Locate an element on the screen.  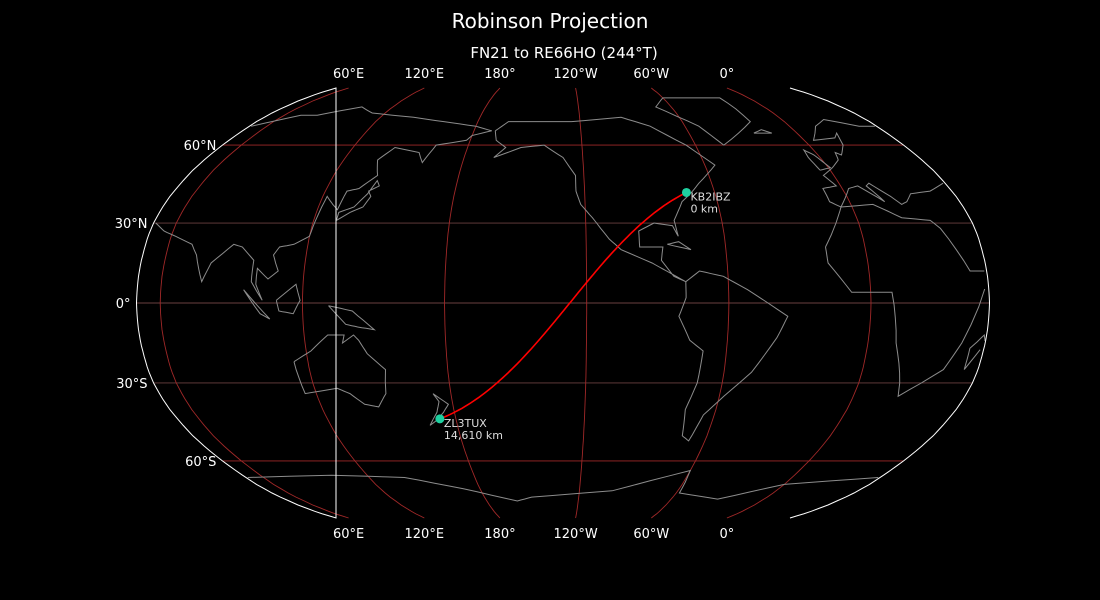
station-distance: 0 km is located at coordinates (704, 208).